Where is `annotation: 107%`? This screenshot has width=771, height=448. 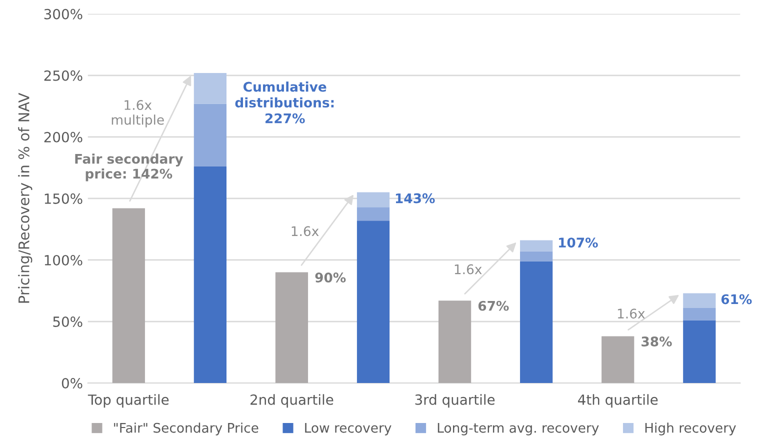 annotation: 107% is located at coordinates (578, 243).